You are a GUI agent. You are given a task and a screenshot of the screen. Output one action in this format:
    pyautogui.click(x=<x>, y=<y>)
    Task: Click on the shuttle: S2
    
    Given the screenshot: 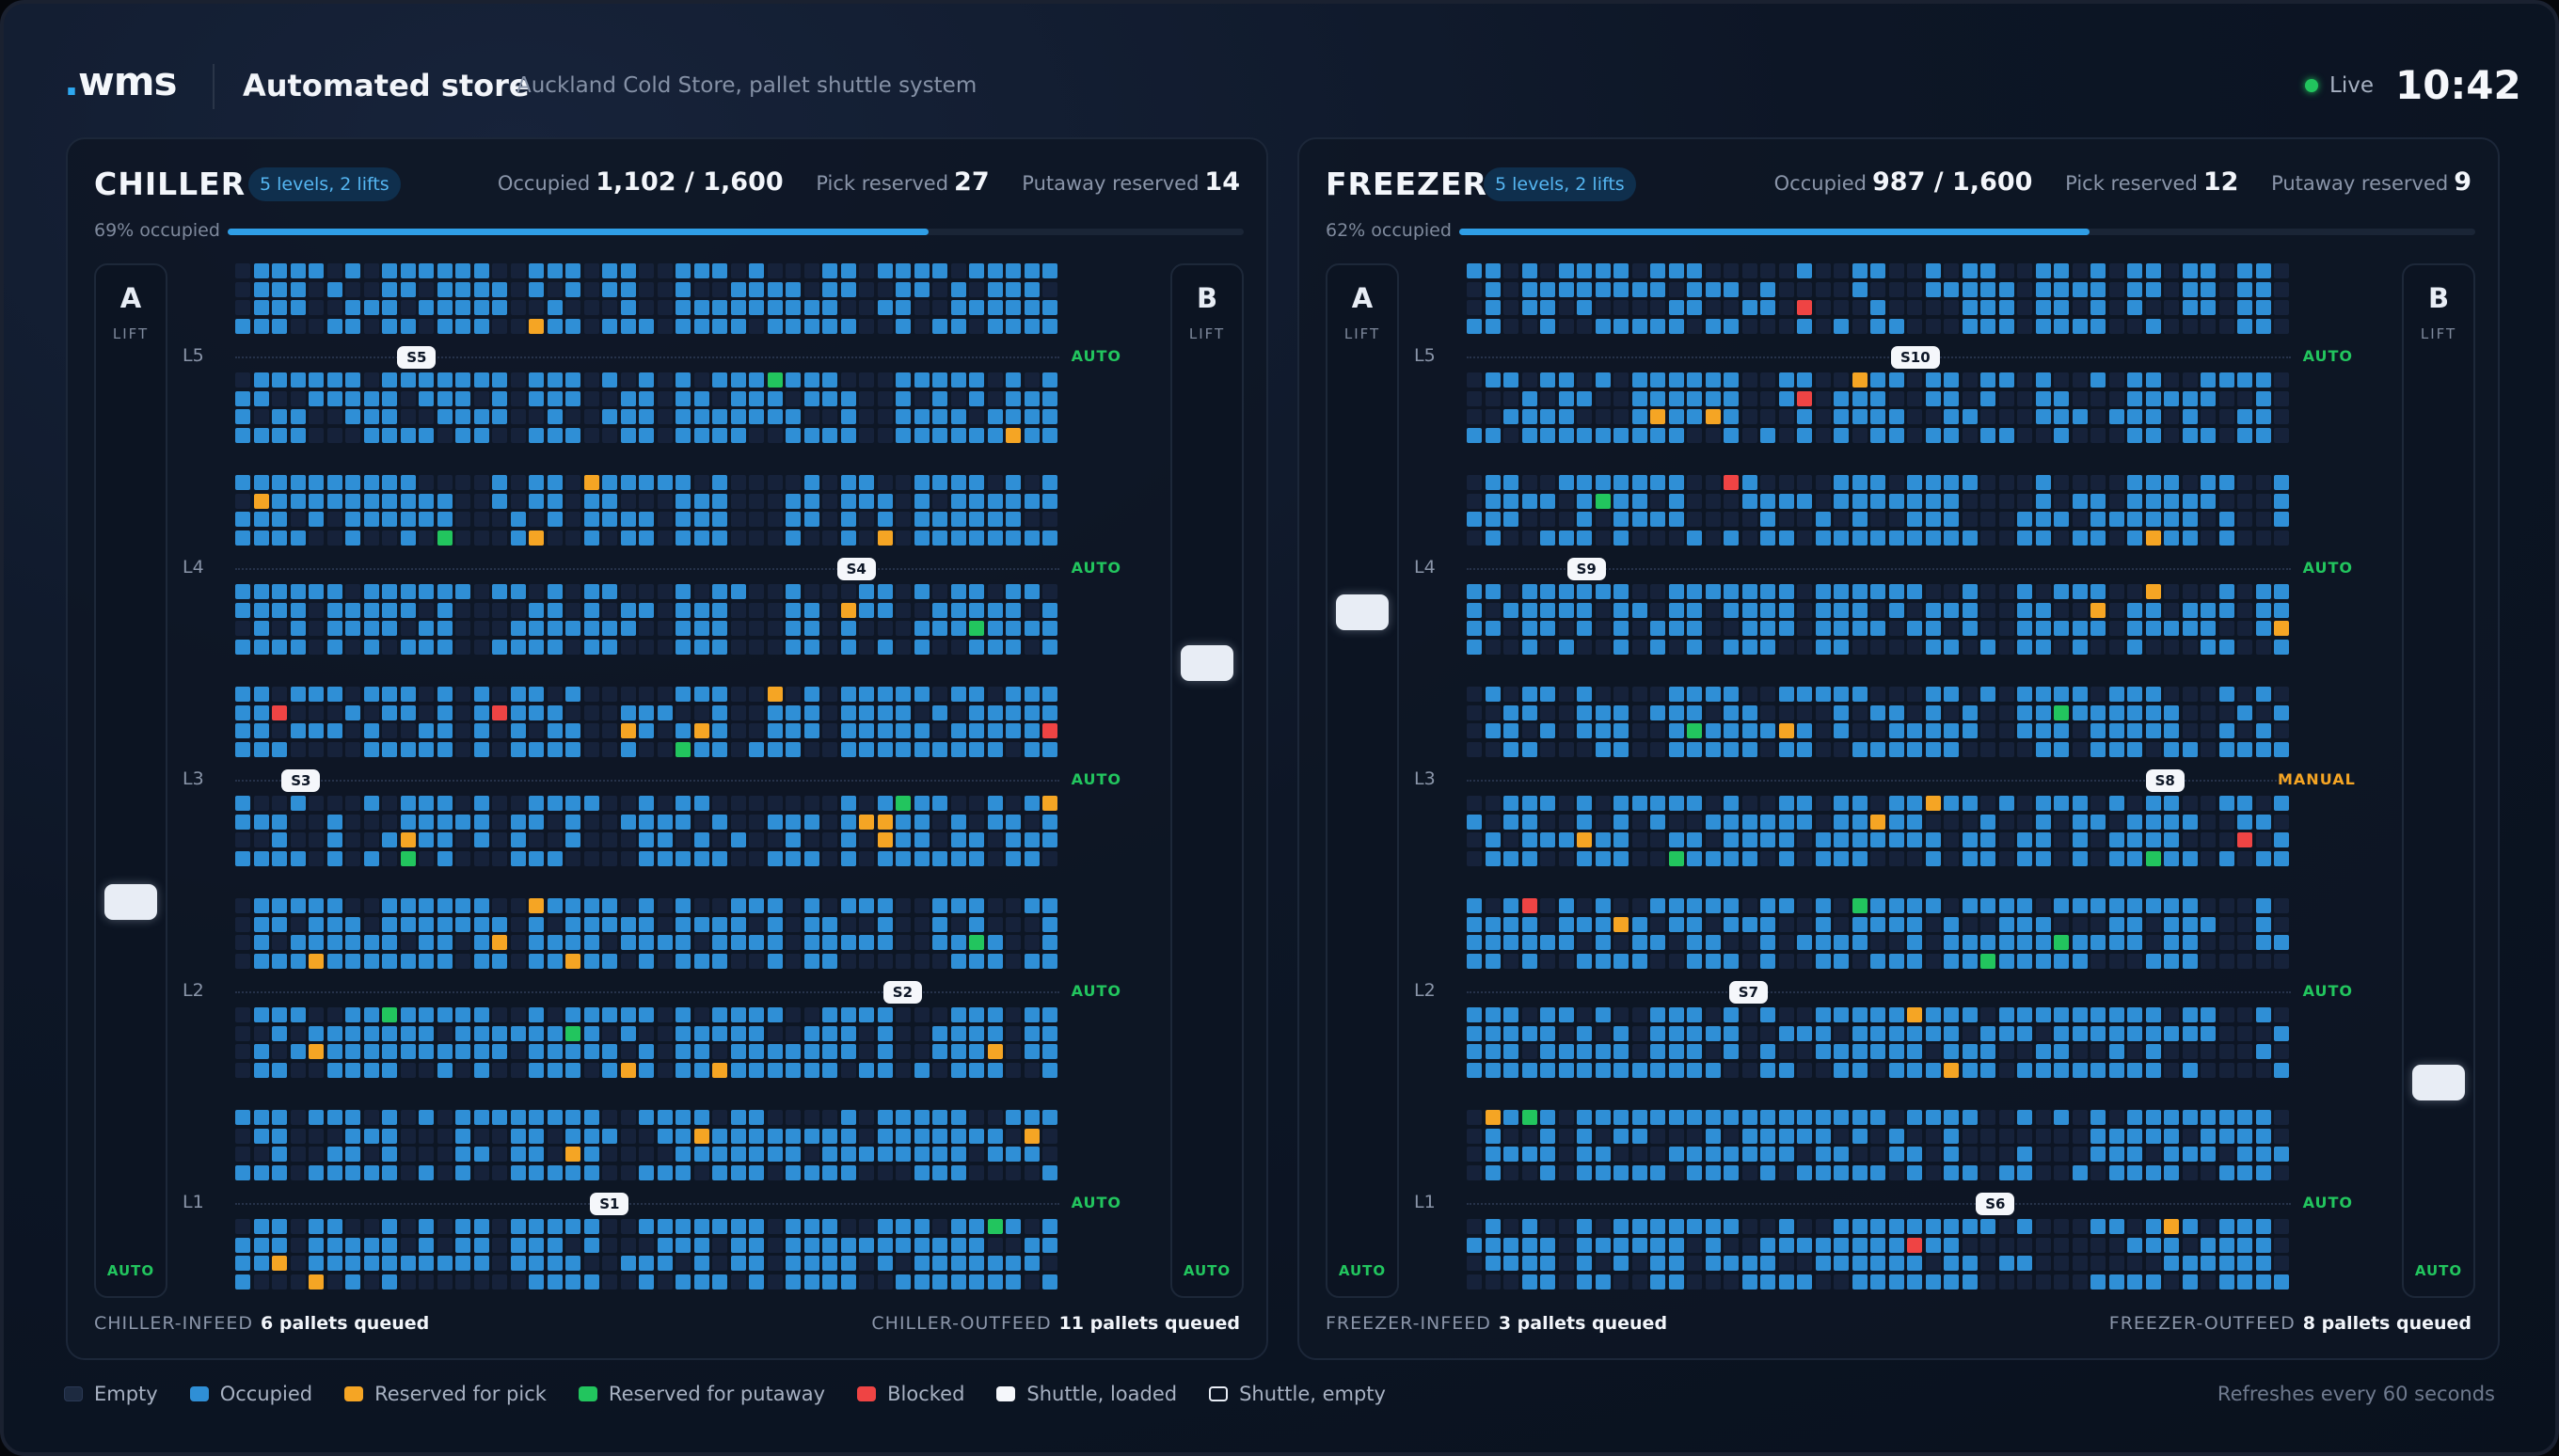 What is the action you would take?
    pyautogui.click(x=903, y=992)
    